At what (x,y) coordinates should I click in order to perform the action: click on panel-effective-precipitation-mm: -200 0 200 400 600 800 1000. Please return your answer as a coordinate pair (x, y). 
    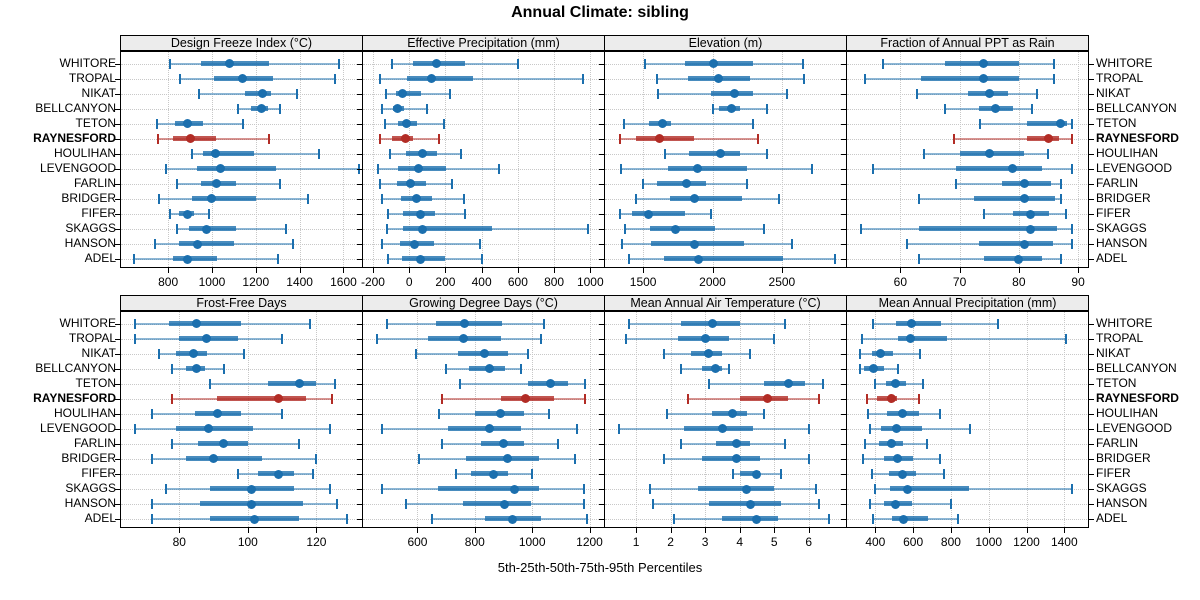
    Looking at the image, I should click on (481, 170).